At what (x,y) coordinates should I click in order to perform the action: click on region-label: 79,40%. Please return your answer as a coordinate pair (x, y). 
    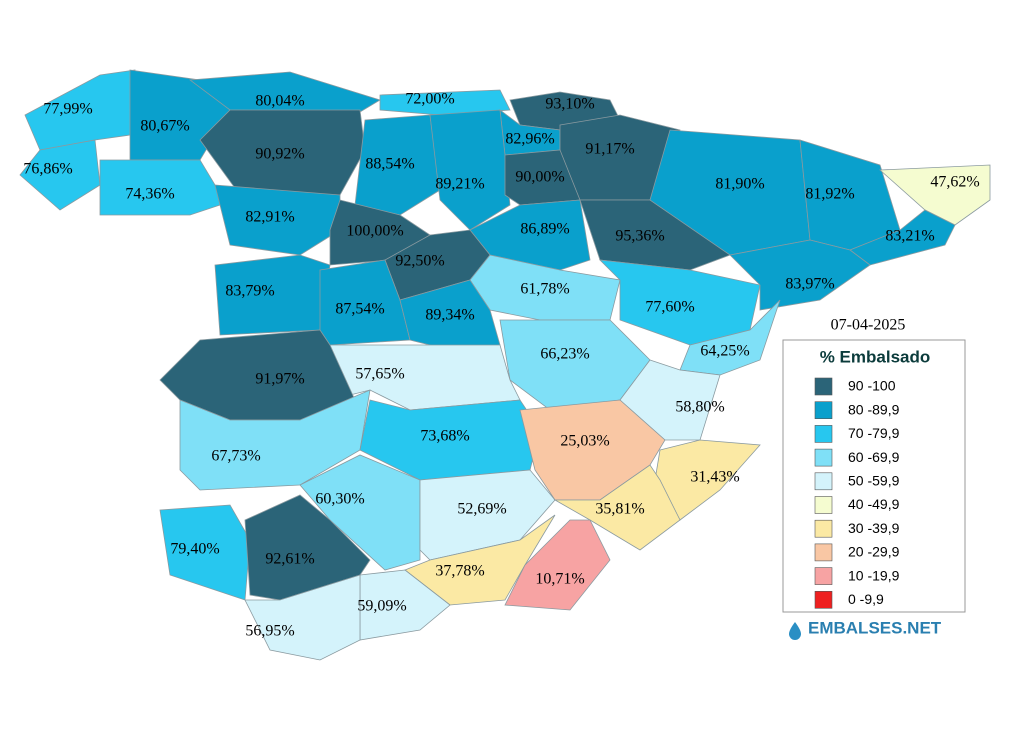
    Looking at the image, I should click on (194, 549).